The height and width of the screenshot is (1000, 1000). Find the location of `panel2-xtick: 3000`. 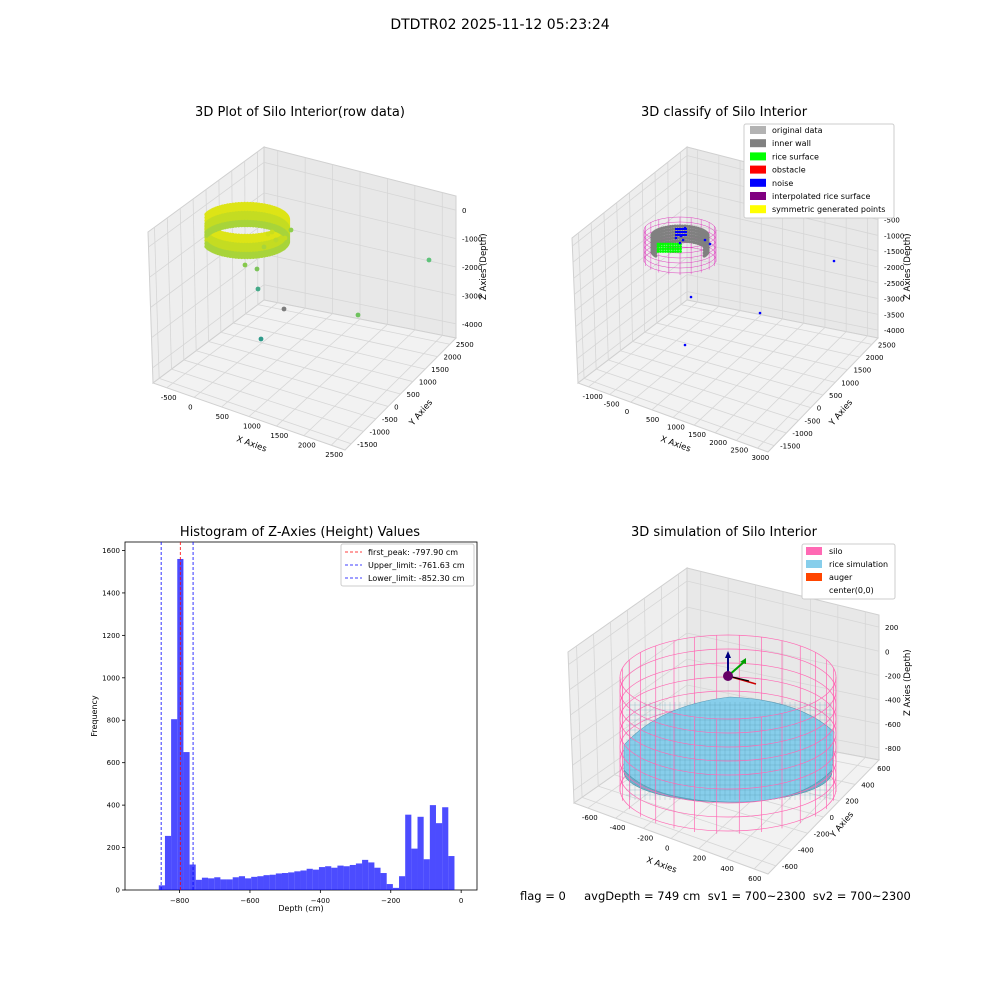

panel2-xtick: 3000 is located at coordinates (760, 458).